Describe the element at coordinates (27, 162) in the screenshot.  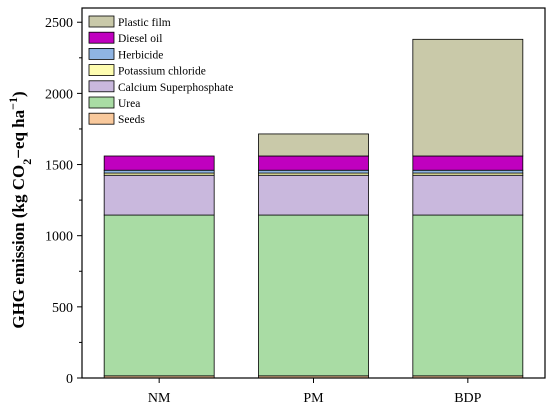
I see `y-axis-label-subscript: 2` at that location.